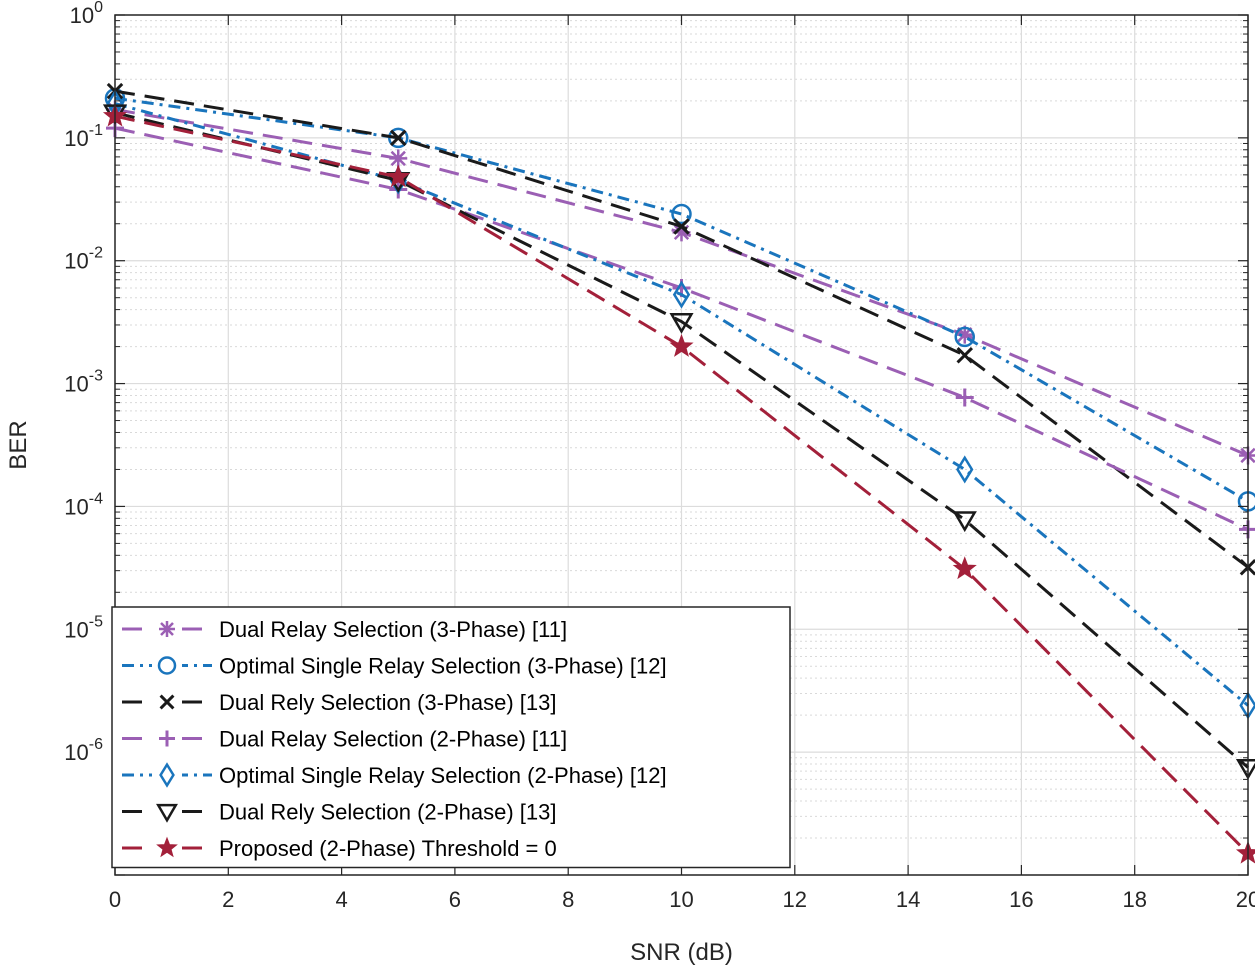 Image resolution: width=1255 pixels, height=965 pixels. What do you see at coordinates (83, 259) in the screenshot?
I see `y-tick-label: 10⁻²` at bounding box center [83, 259].